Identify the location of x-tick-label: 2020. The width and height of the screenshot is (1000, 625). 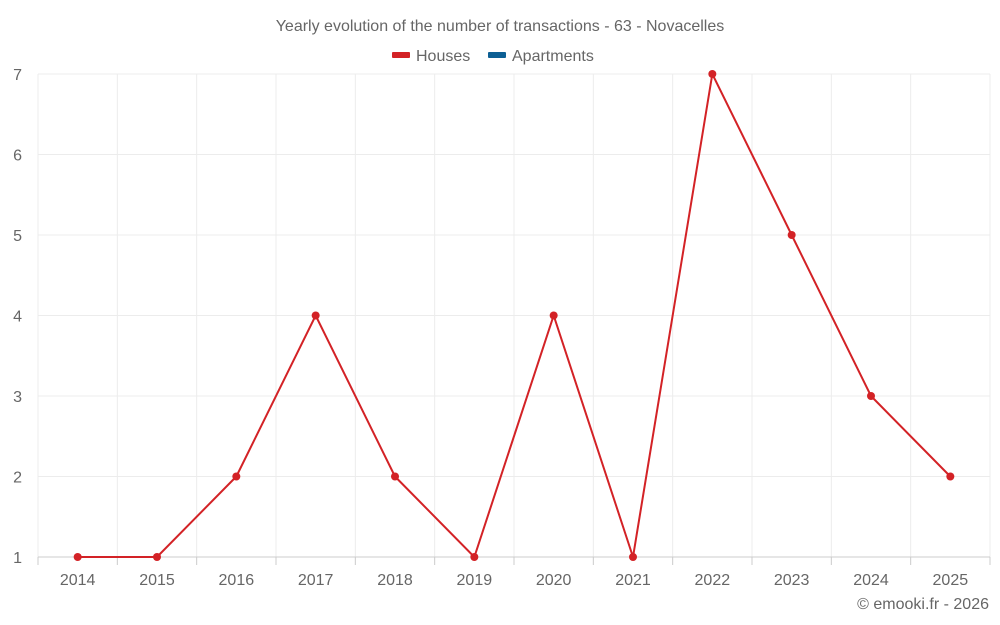
(554, 580).